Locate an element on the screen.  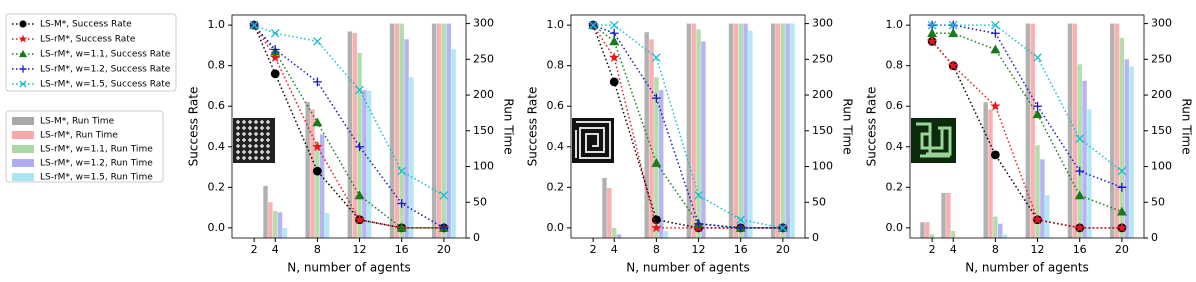
x-tick-label: 4 is located at coordinates (275, 249).